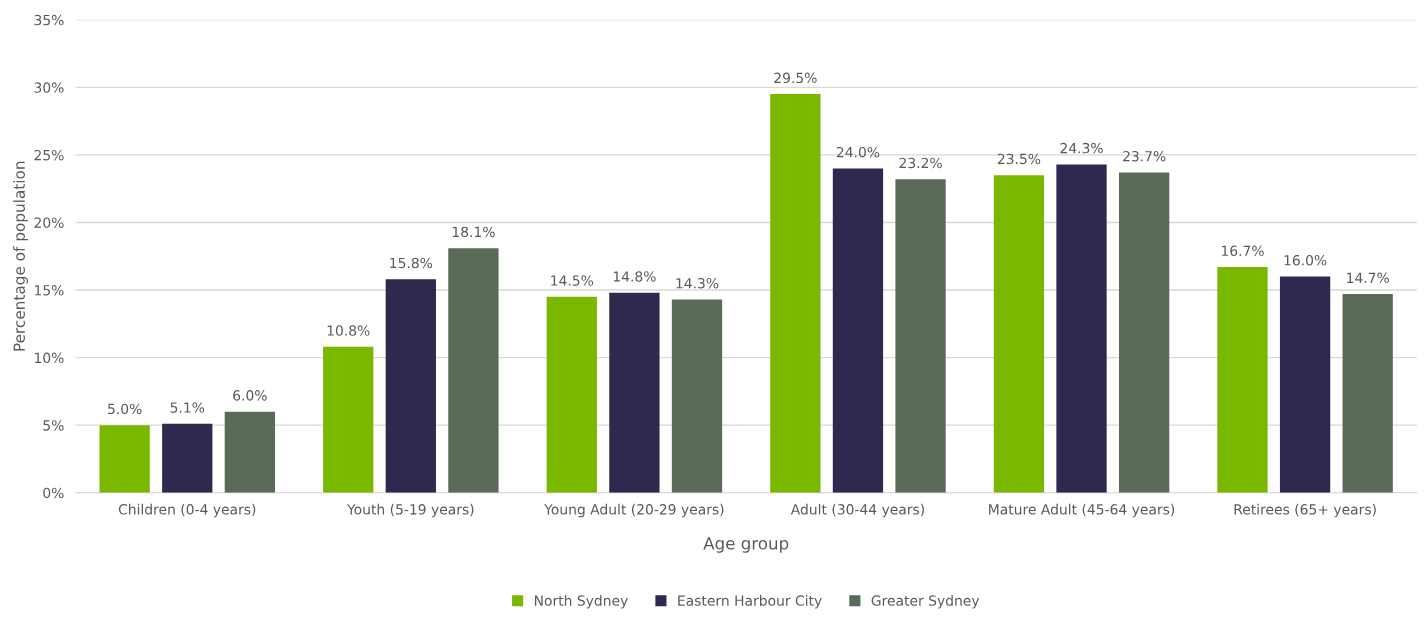  I want to click on y-tick-label: 30%, so click(49, 87).